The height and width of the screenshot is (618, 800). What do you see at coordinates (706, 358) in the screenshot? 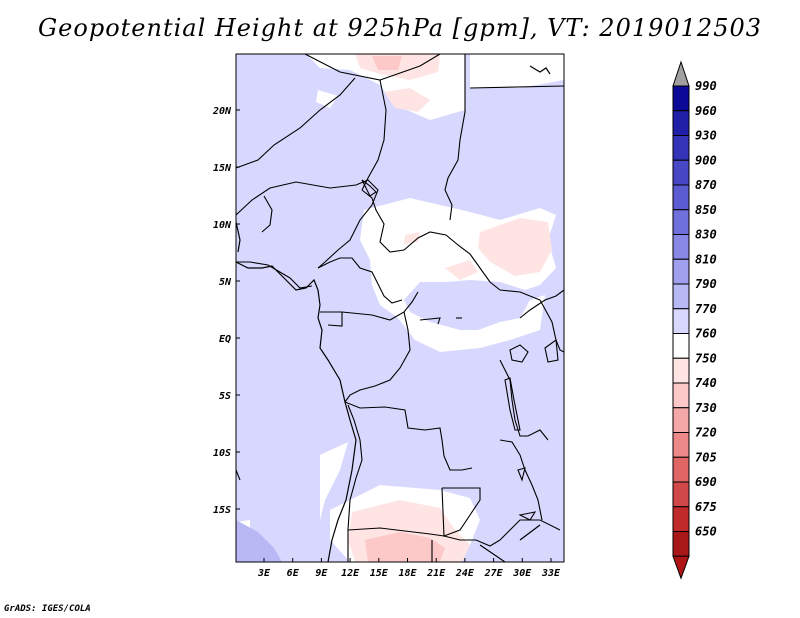
I see `colorbar-label: 750` at bounding box center [706, 358].